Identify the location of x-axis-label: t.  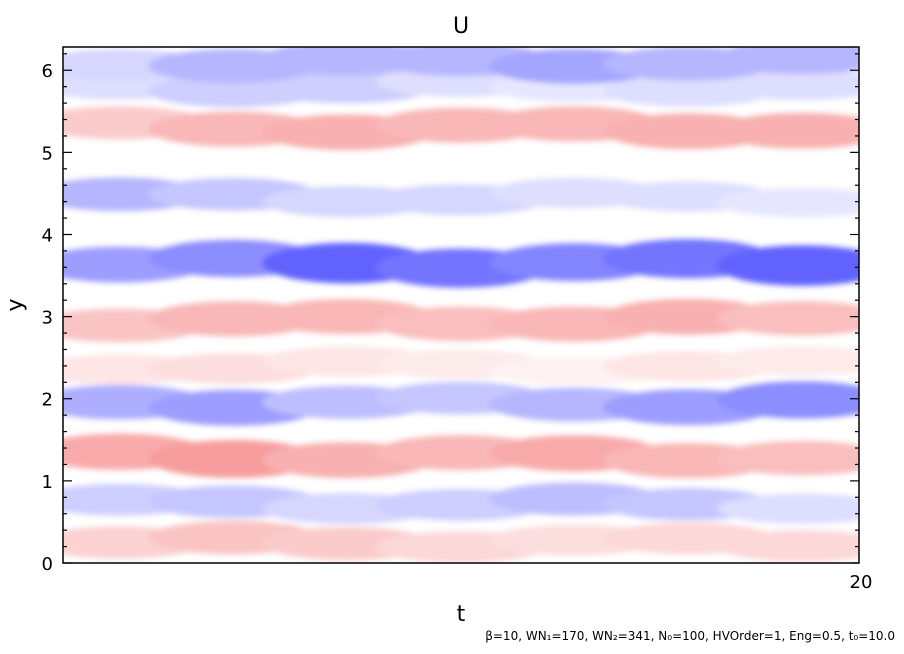
(461, 614).